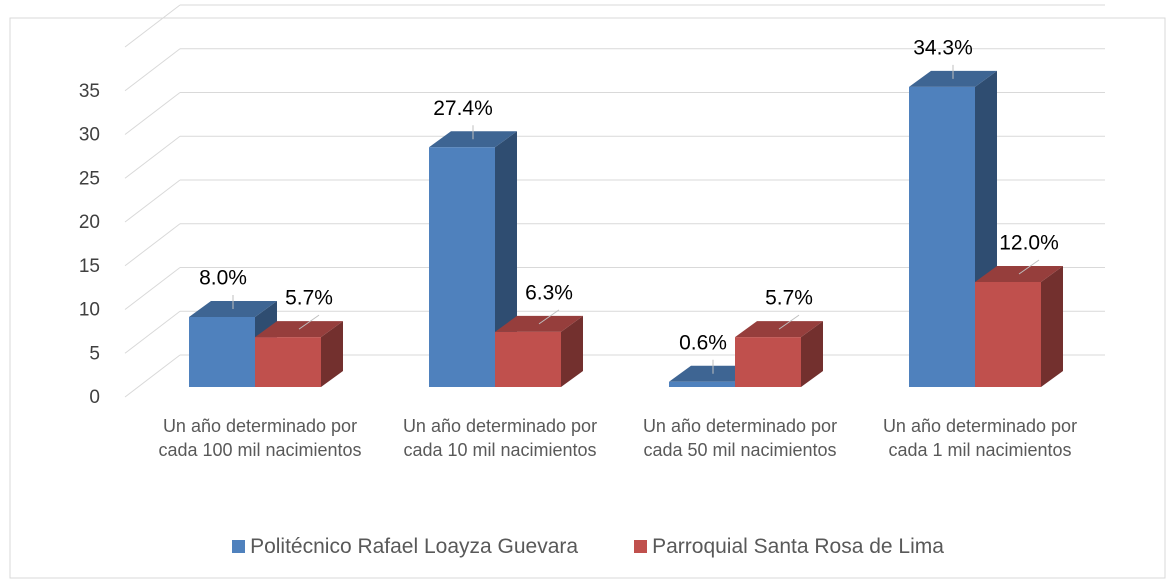 This screenshot has height=581, width=1176. I want to click on data-label: 34.3%, so click(943, 47).